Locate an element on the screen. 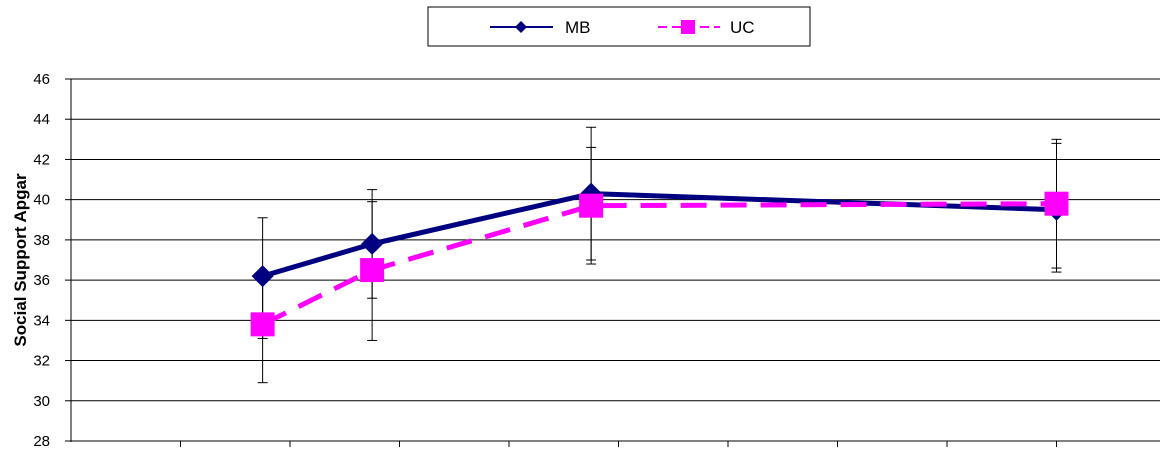 This screenshot has width=1160, height=452. y-tick-label: 30 is located at coordinates (41, 401).